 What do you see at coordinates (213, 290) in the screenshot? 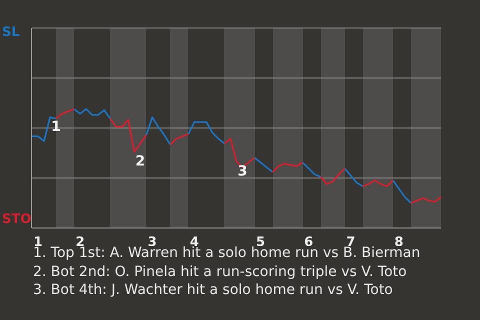
I see `text: 3. Bot 4th: J. Wachter hit a solo home run vs V. Toto` at bounding box center [213, 290].